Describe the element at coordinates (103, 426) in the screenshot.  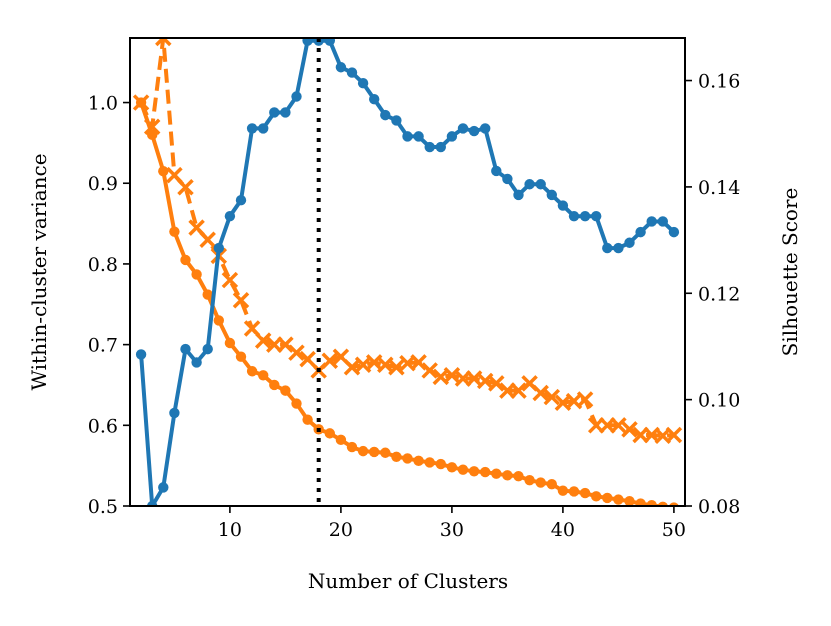
I see `y-left-tick-label-1: 0.6` at that location.